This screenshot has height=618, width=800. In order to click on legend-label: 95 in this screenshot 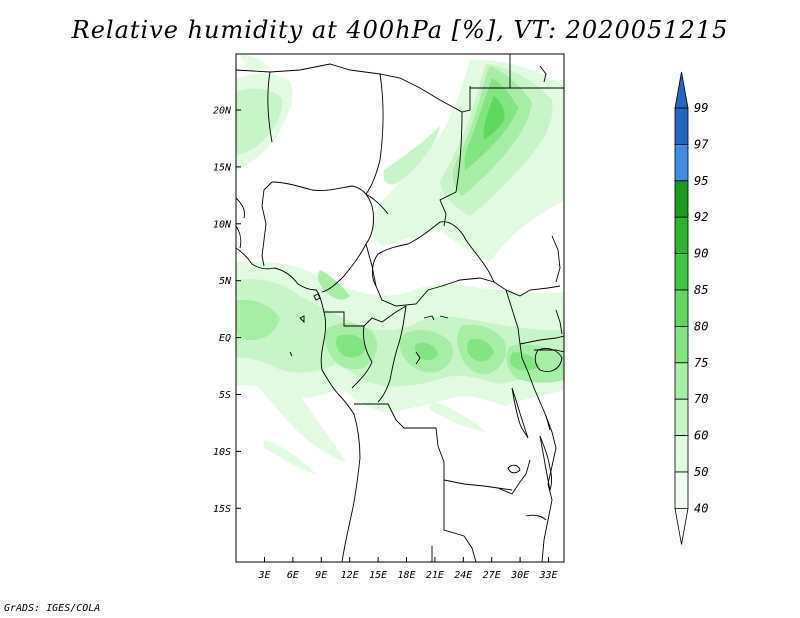, I will do `click(701, 181)`.